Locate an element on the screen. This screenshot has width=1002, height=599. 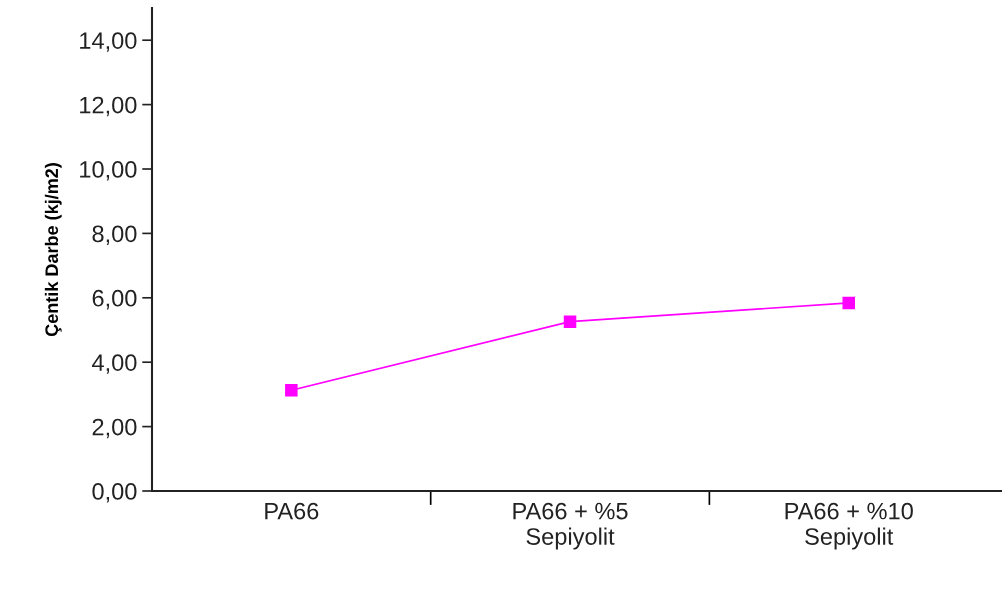
x-tick-label: PA66 + %5 Sepiyolit is located at coordinates (570, 526).